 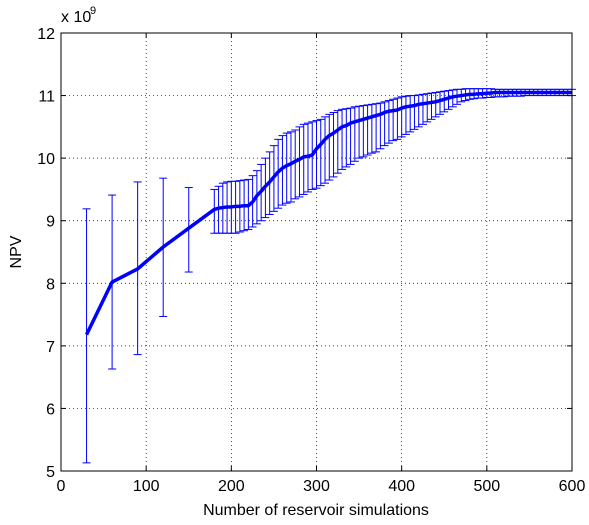 What do you see at coordinates (231, 486) in the screenshot?
I see `x-tick-label: 200` at bounding box center [231, 486].